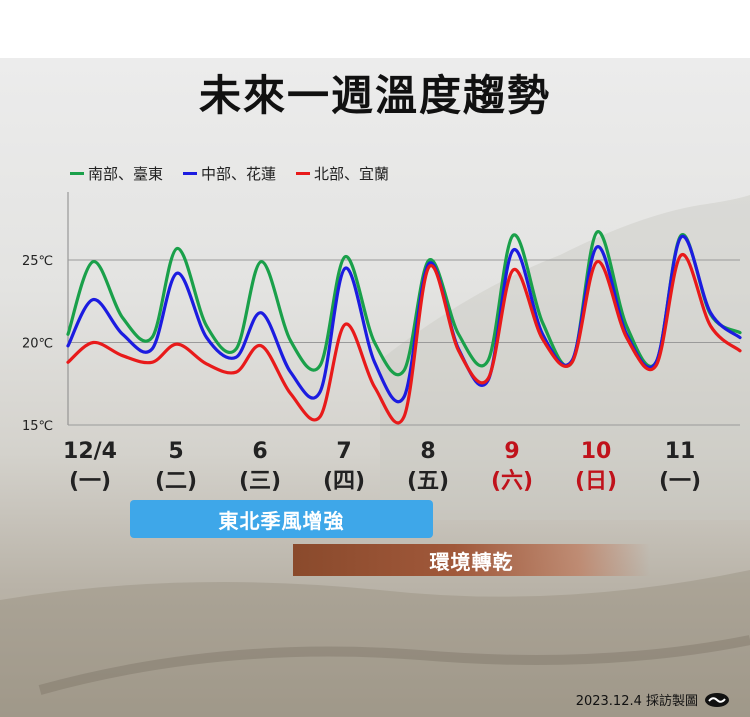 The height and width of the screenshot is (717, 750). I want to click on day-weekday-label: (四), so click(344, 481).